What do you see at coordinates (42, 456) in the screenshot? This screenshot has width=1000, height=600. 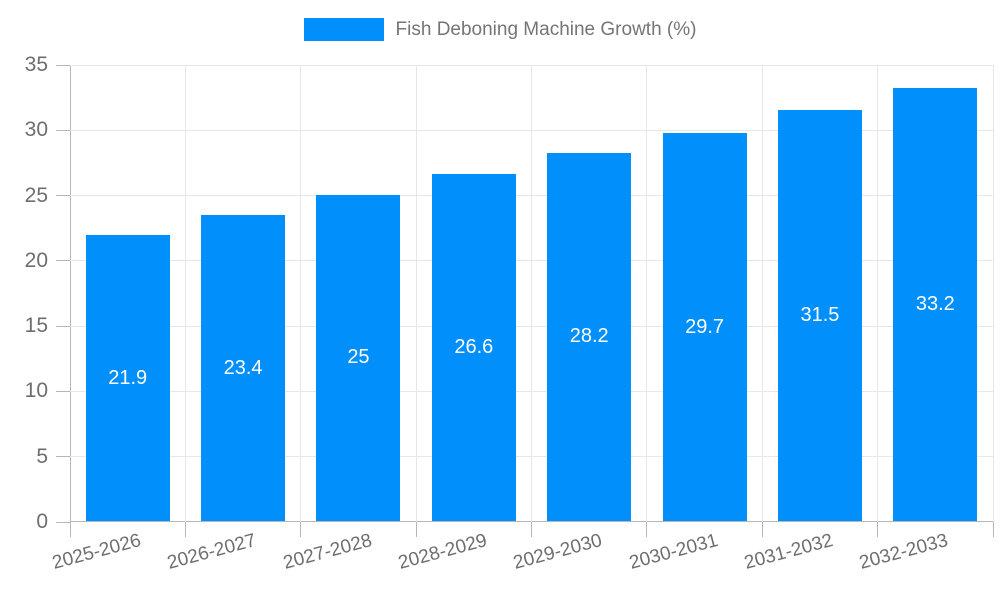 I see `y-tick-label: 5` at bounding box center [42, 456].